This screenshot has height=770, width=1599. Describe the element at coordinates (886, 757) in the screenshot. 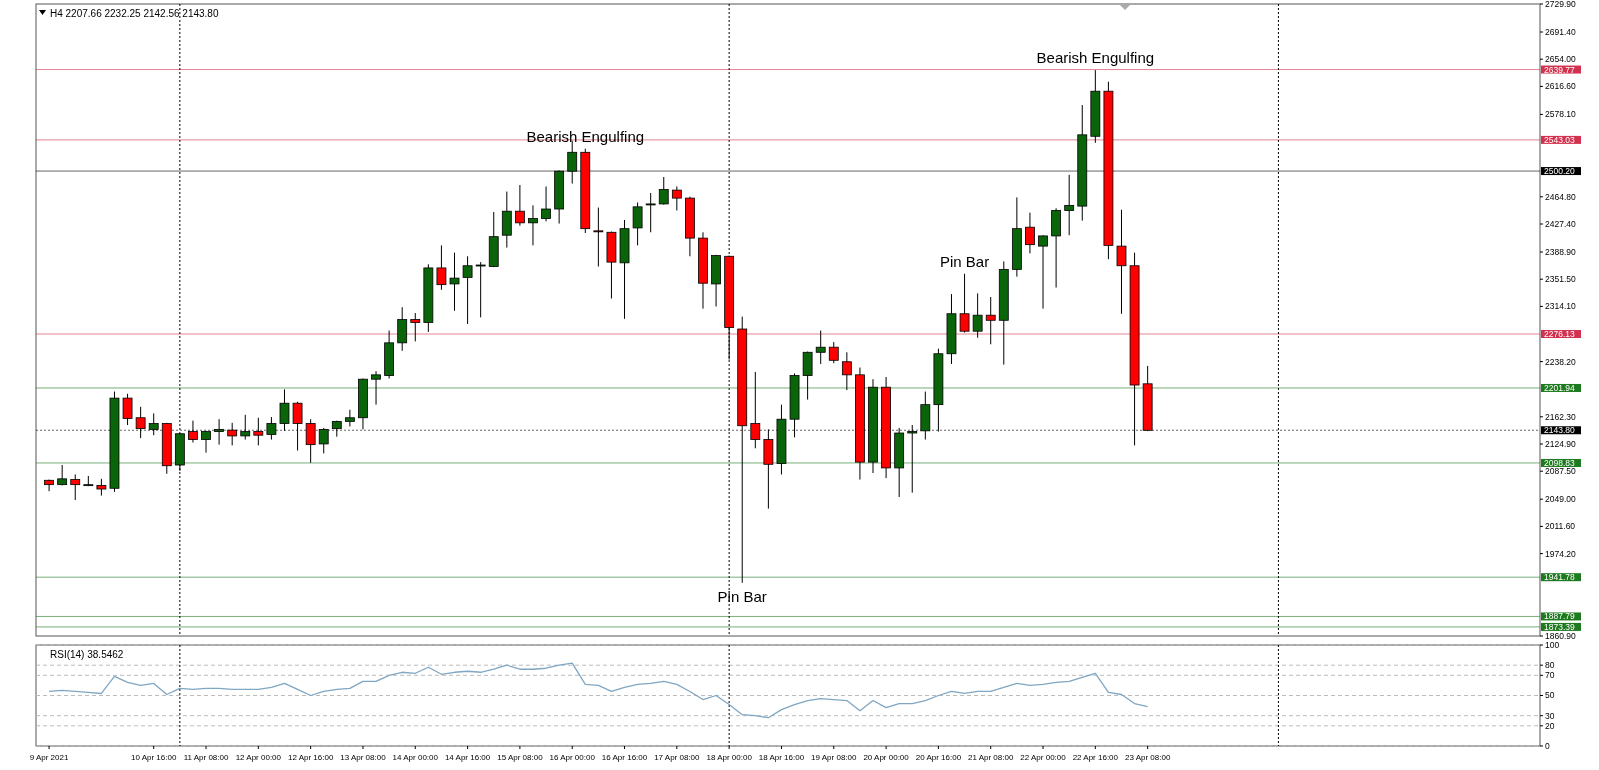

I see `x-tick-label: 20 Apr 00:00` at that location.